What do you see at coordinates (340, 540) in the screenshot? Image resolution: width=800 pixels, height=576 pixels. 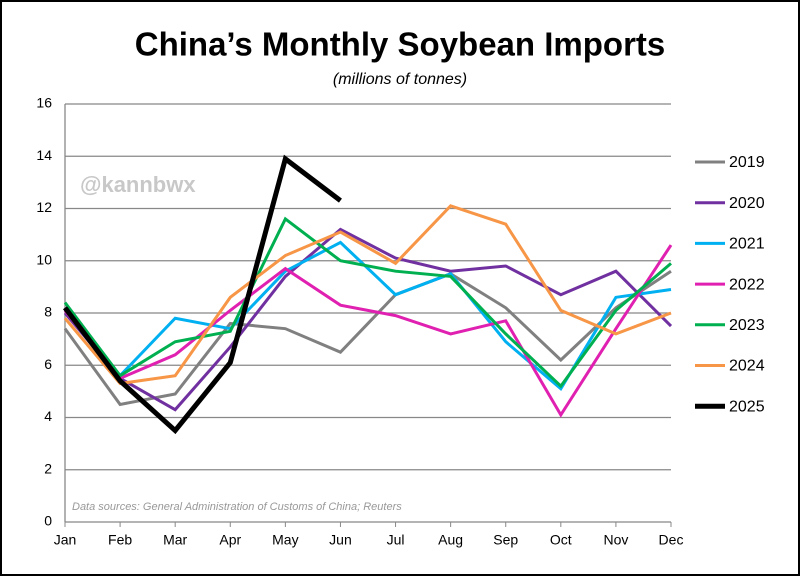 I see `x-tick-label: Jun` at bounding box center [340, 540].